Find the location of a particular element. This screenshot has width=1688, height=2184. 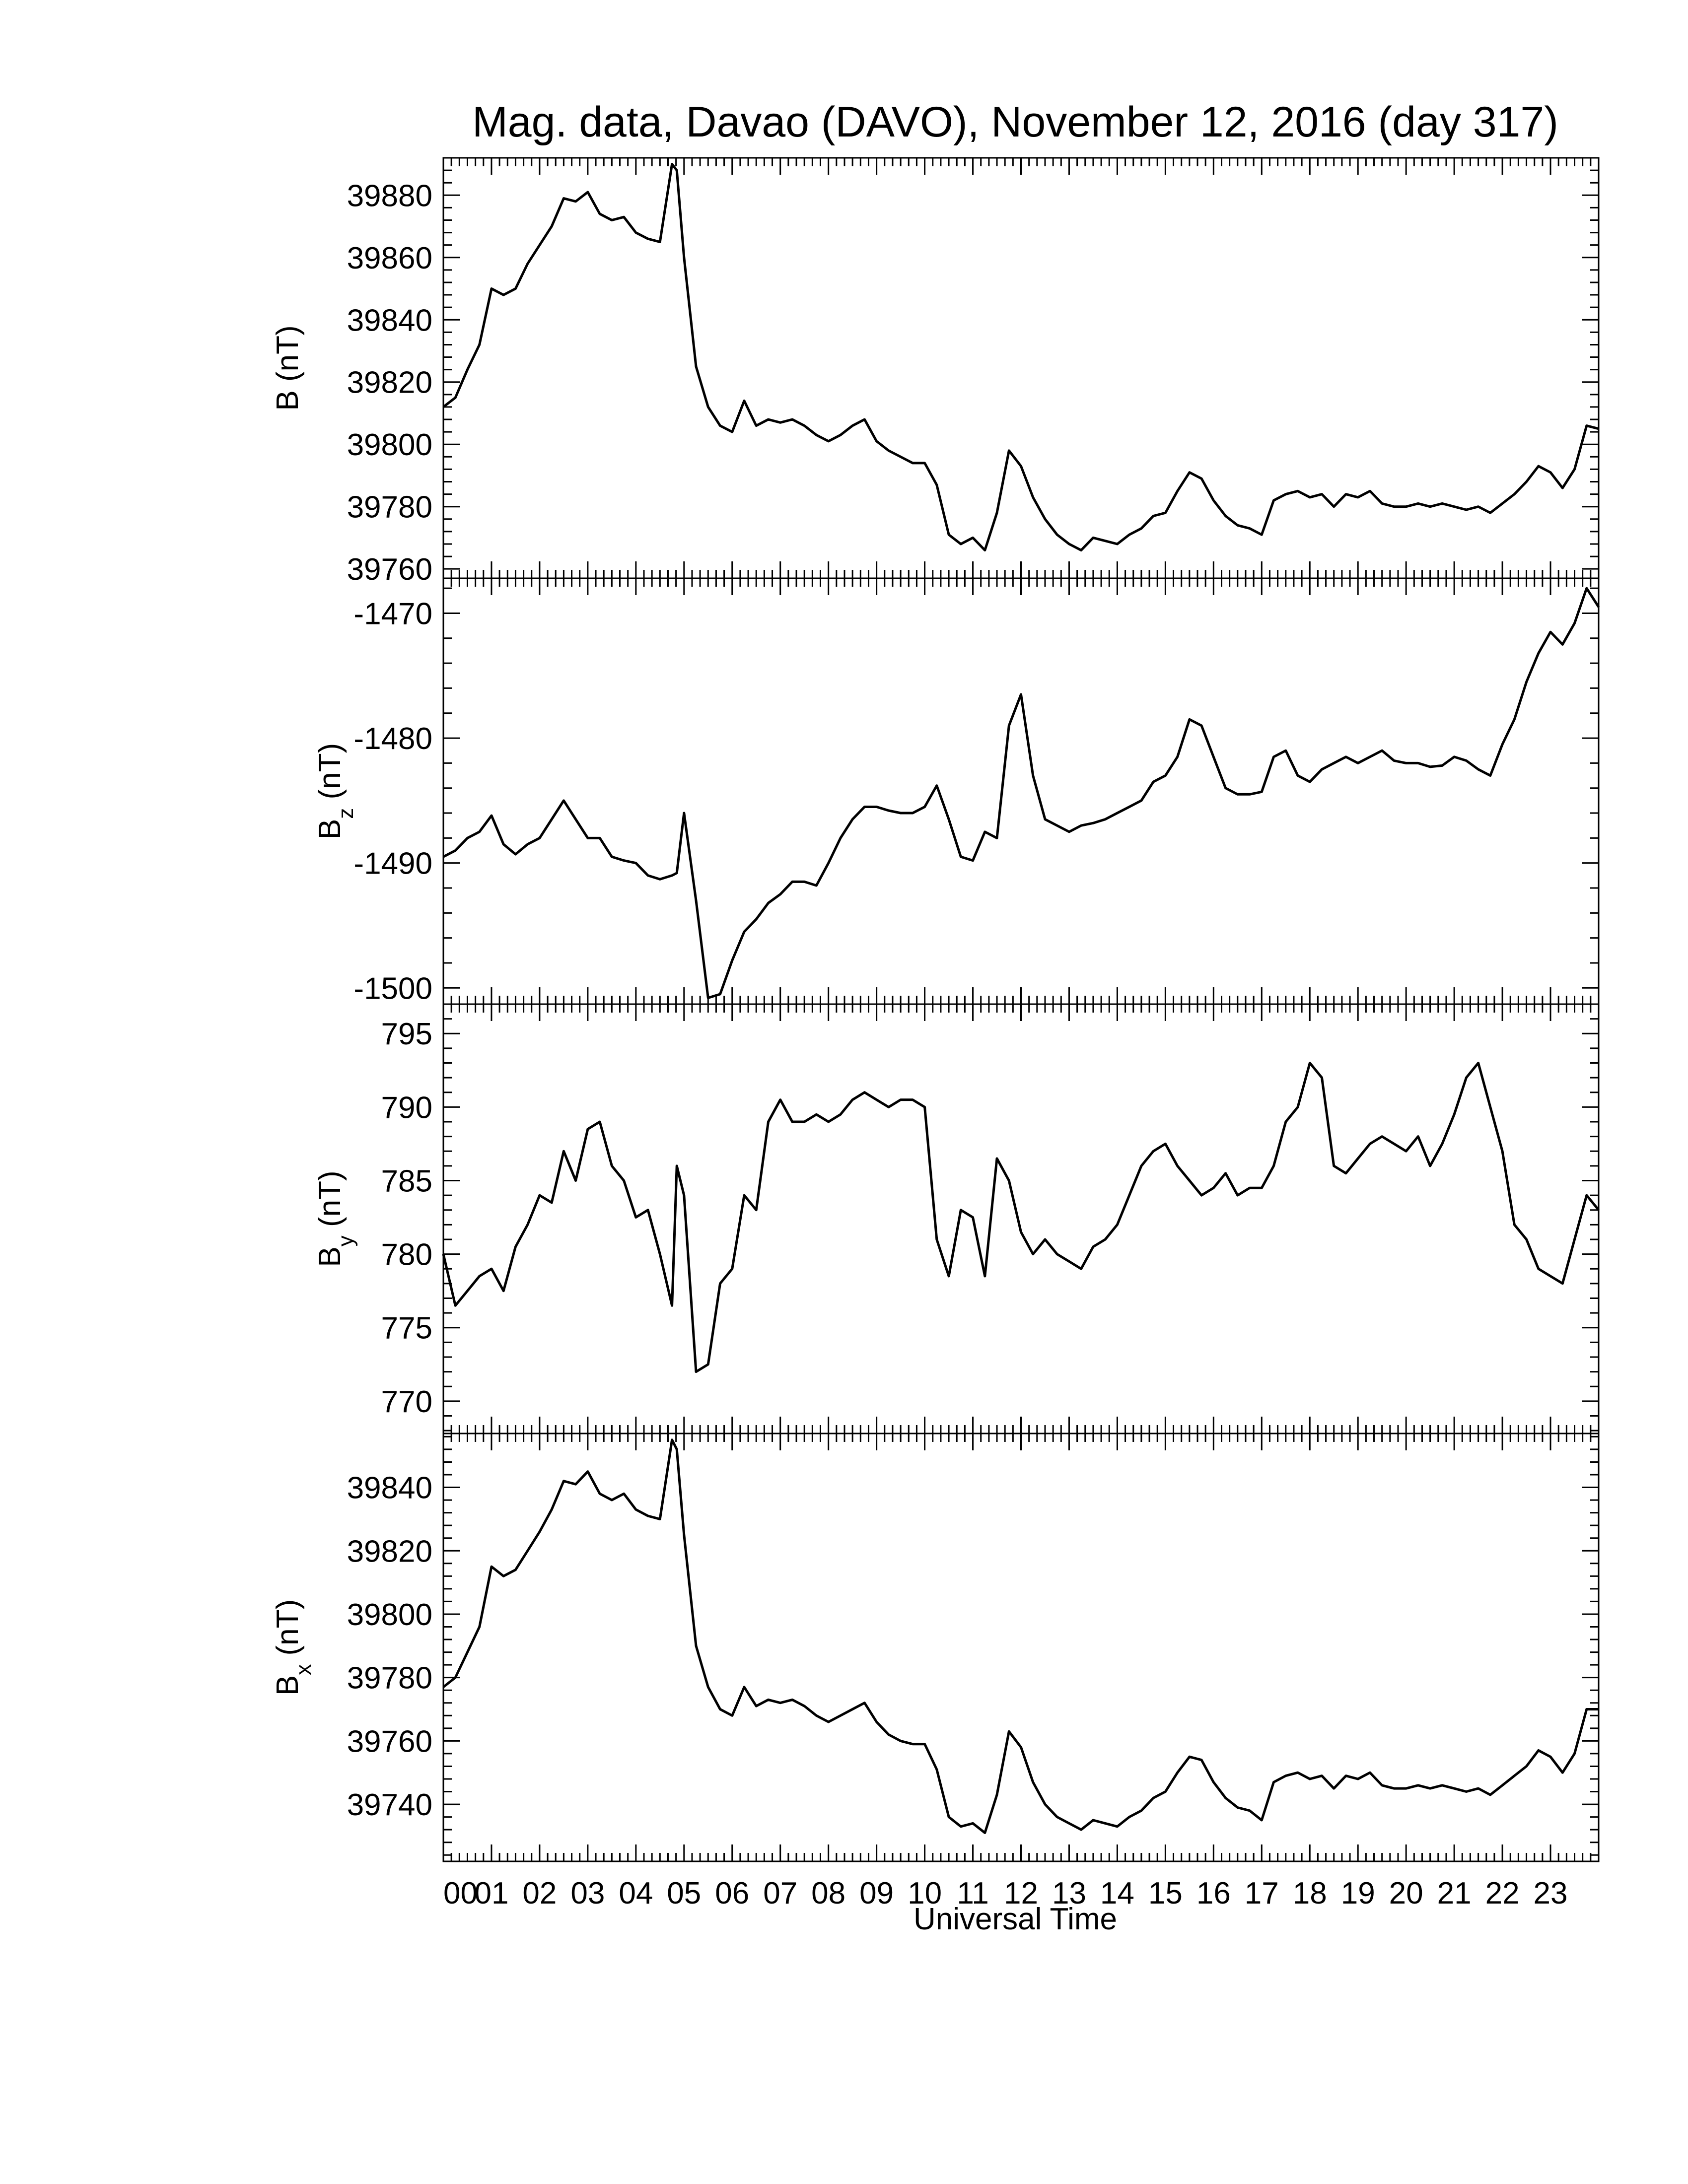

x-tick-label: 19 is located at coordinates (1358, 1893).